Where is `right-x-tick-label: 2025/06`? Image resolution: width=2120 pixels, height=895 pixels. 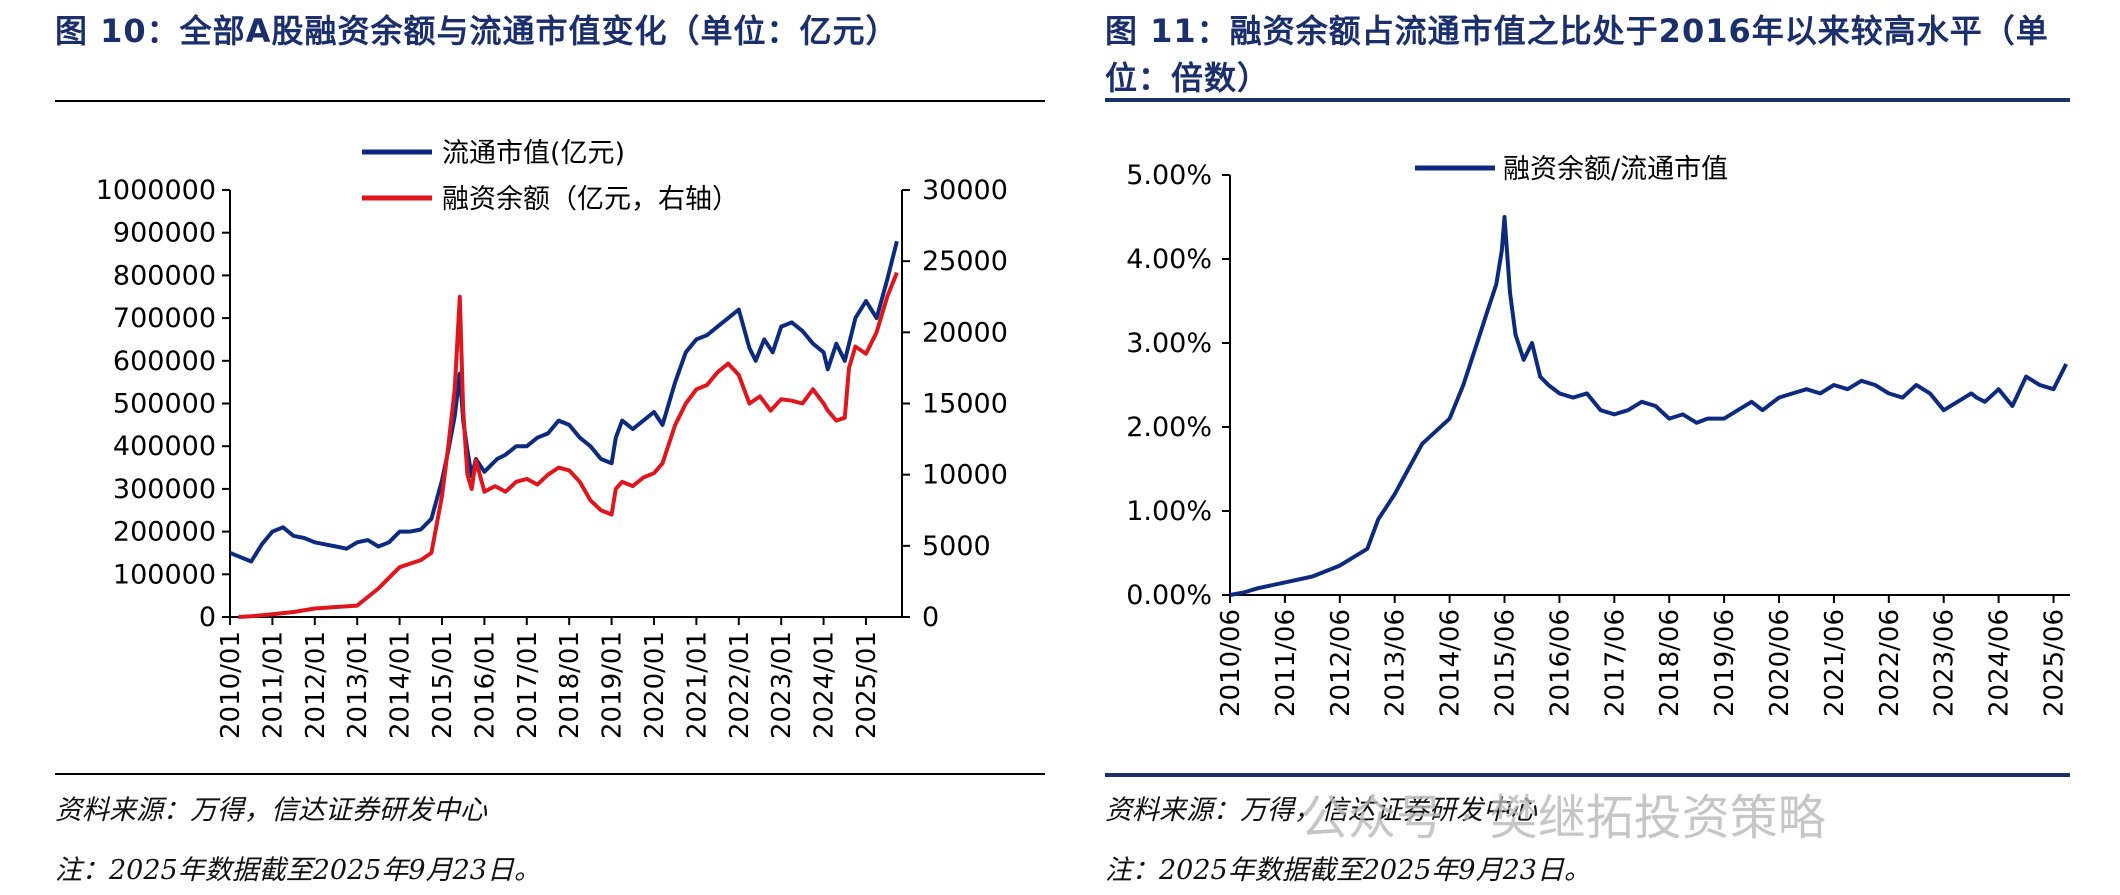
right-x-tick-label: 2025/06 is located at coordinates (2055, 663).